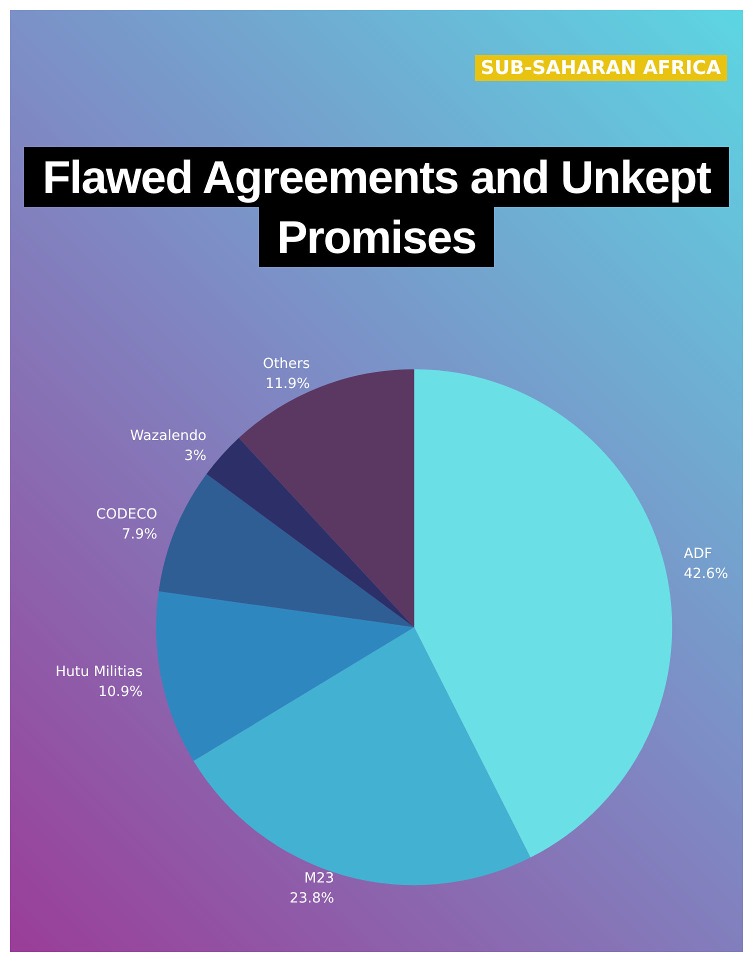  I want to click on data-label: 10.9%, so click(120, 692).